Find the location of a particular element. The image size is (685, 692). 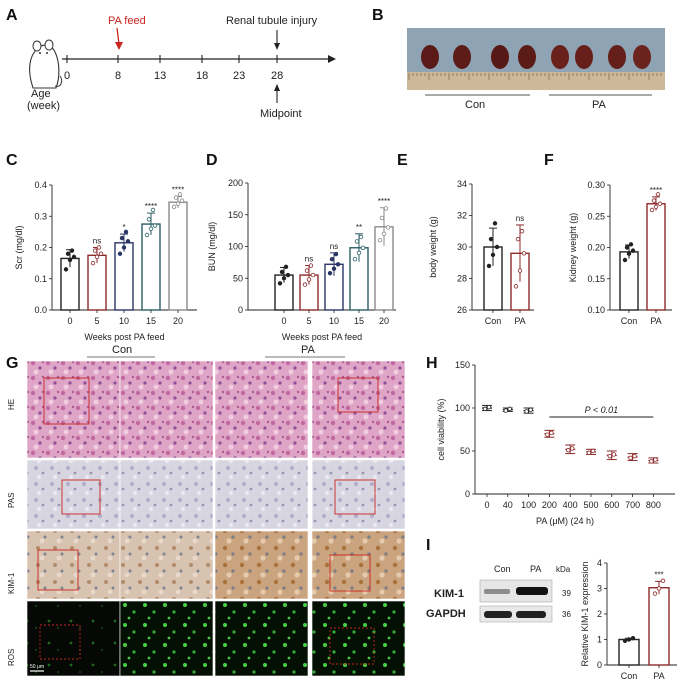

y-axis-label-E: body weight (g) is located at coordinates (433, 247).